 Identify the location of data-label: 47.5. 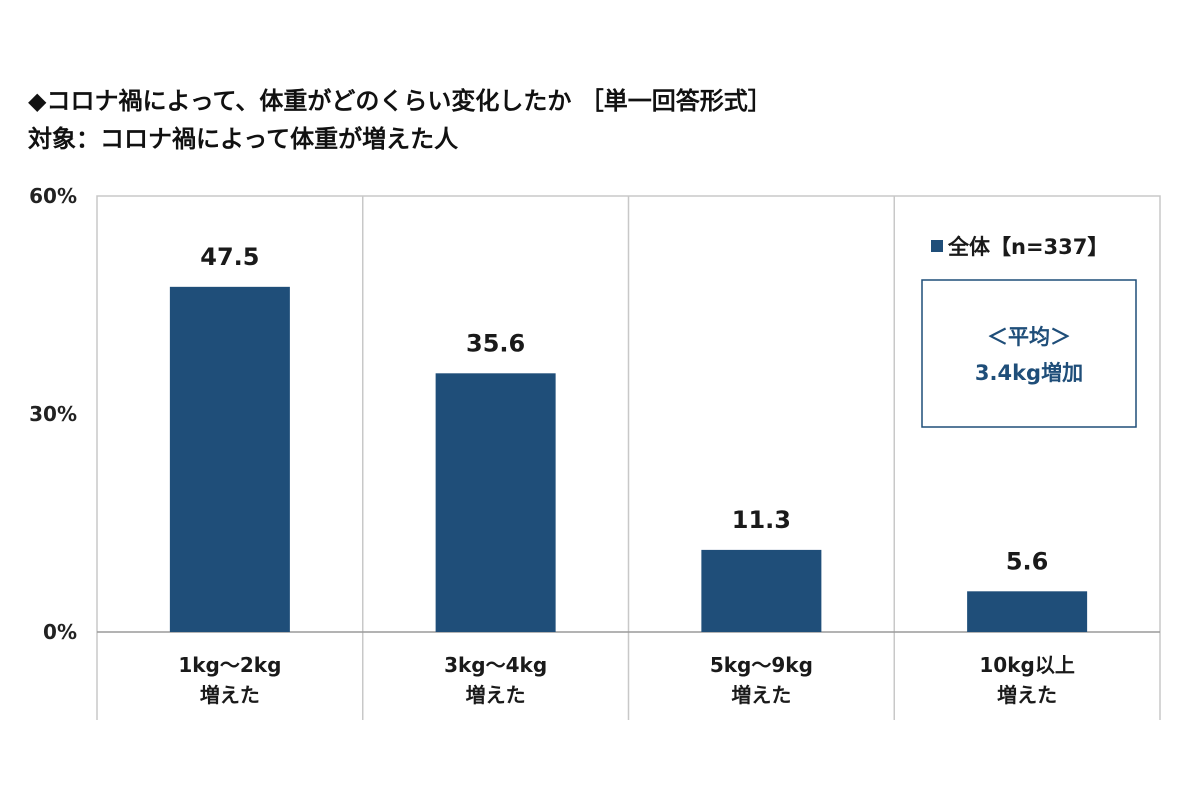
(229, 257).